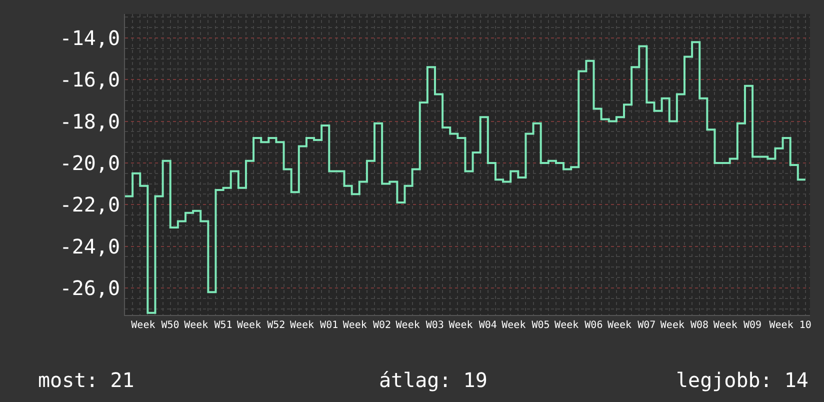 Image resolution: width=824 pixels, height=402 pixels. I want to click on x-tick-label: Week W05, so click(526, 325).